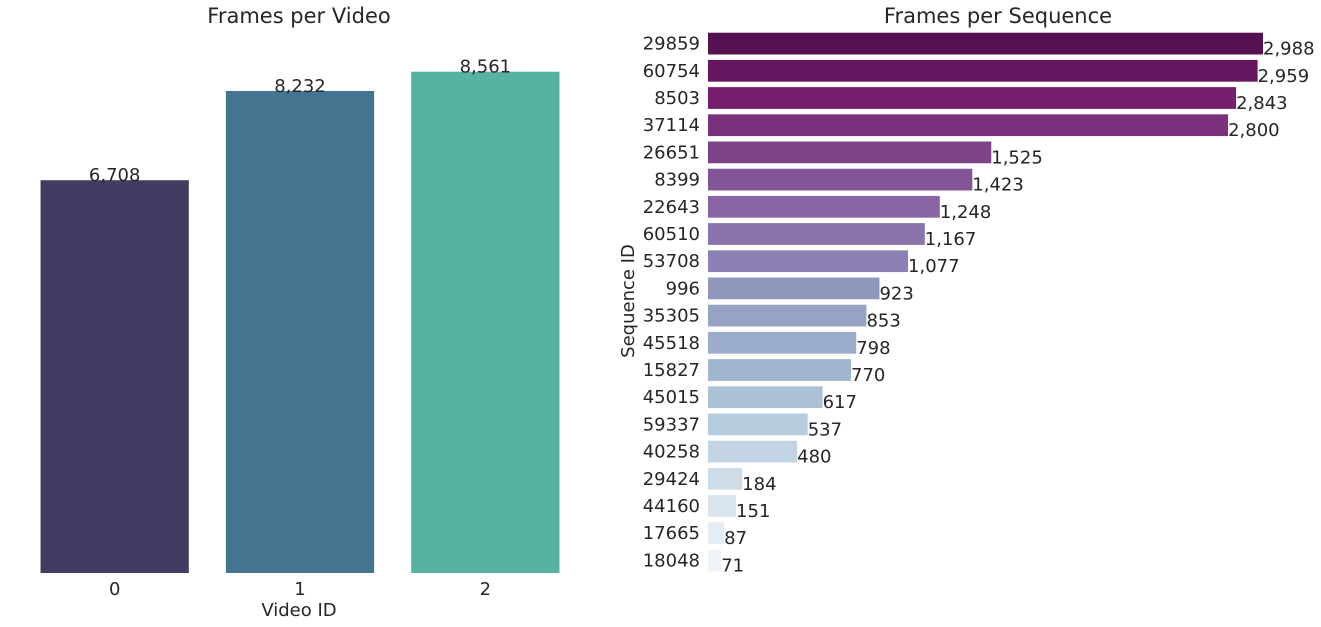  Describe the element at coordinates (966, 212) in the screenshot. I see `value-label: 1,248` at that location.